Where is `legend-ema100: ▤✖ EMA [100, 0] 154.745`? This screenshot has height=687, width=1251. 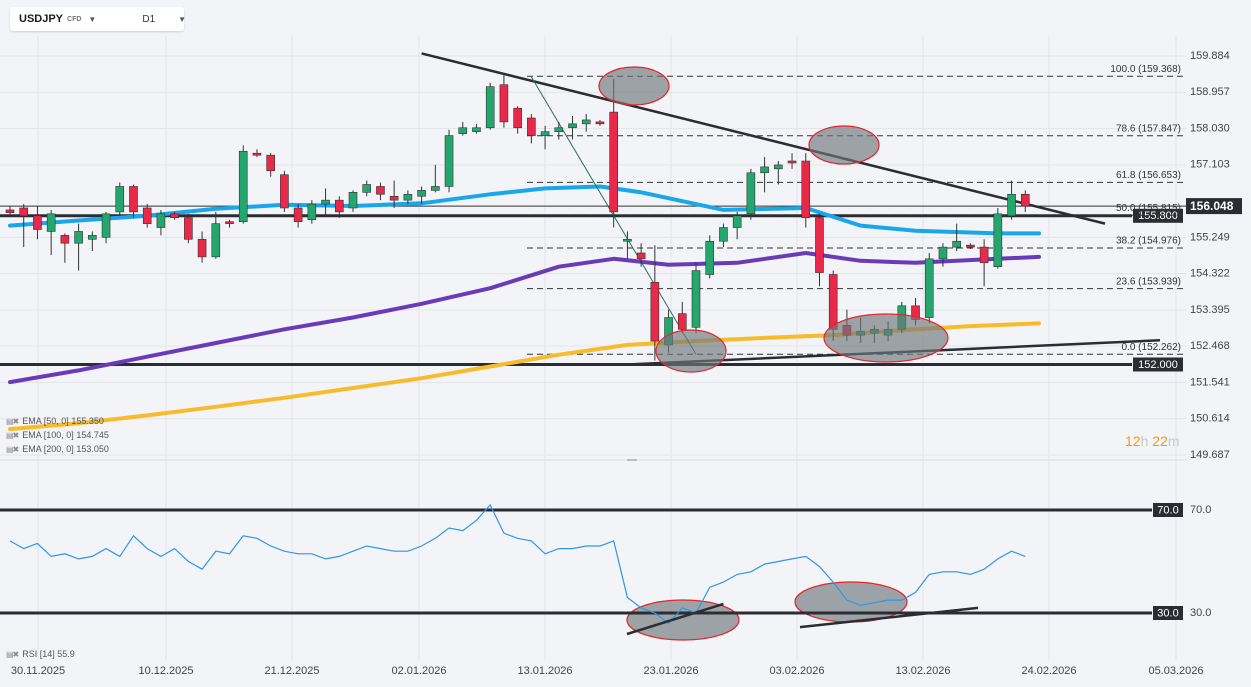 legend-ema100: ▤✖ EMA [100, 0] 154.745 is located at coordinates (57, 435).